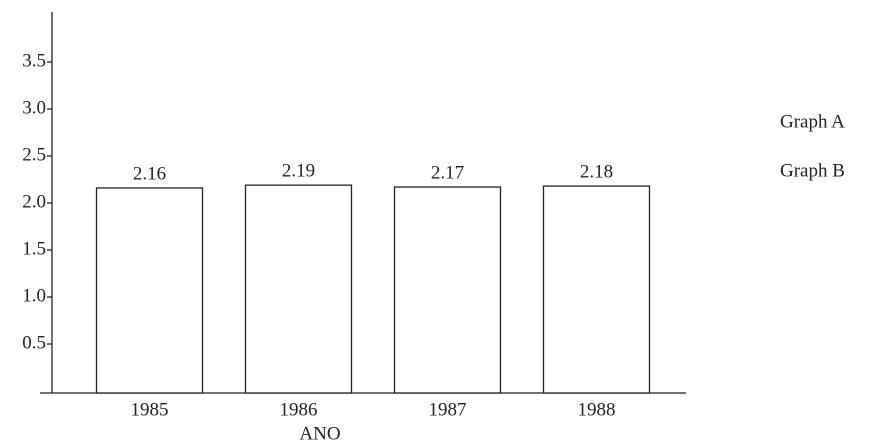 The height and width of the screenshot is (445, 871). Describe the element at coordinates (34, 201) in the screenshot. I see `y-tick-label: 2.0` at that location.